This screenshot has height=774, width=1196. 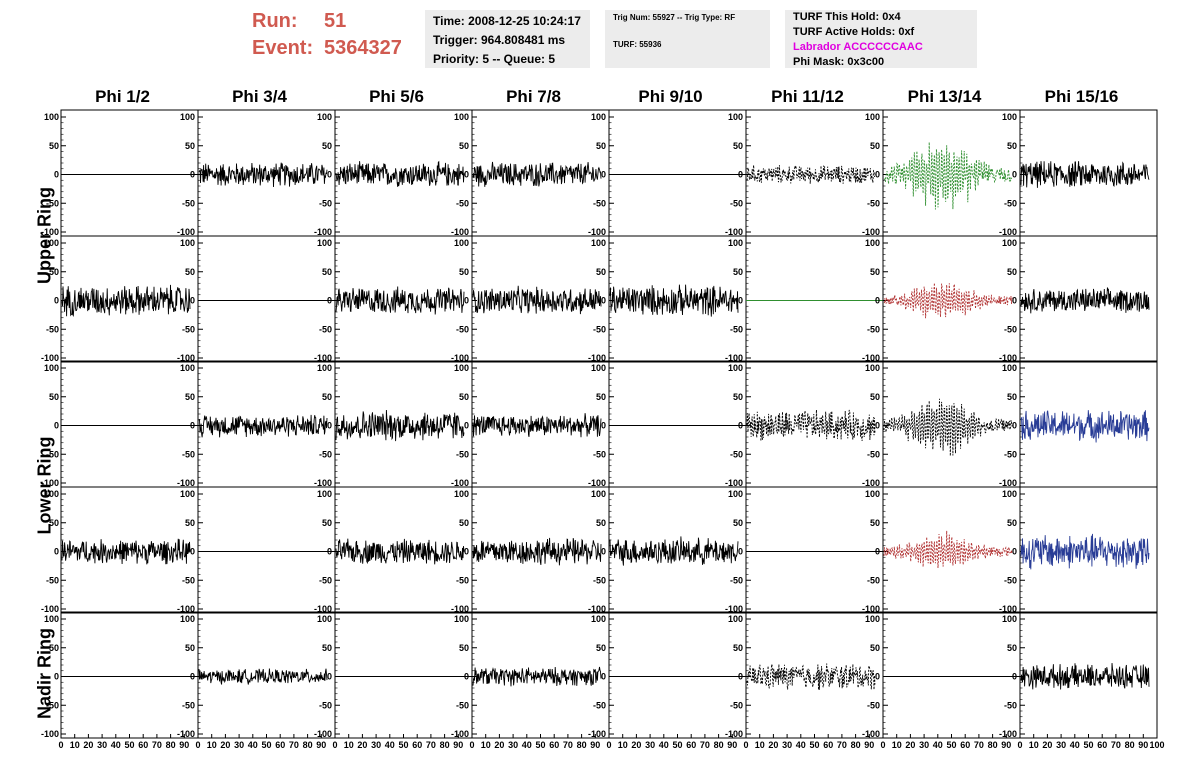 What do you see at coordinates (1156, 745) in the screenshot?
I see `x-tick-label: 100` at bounding box center [1156, 745].